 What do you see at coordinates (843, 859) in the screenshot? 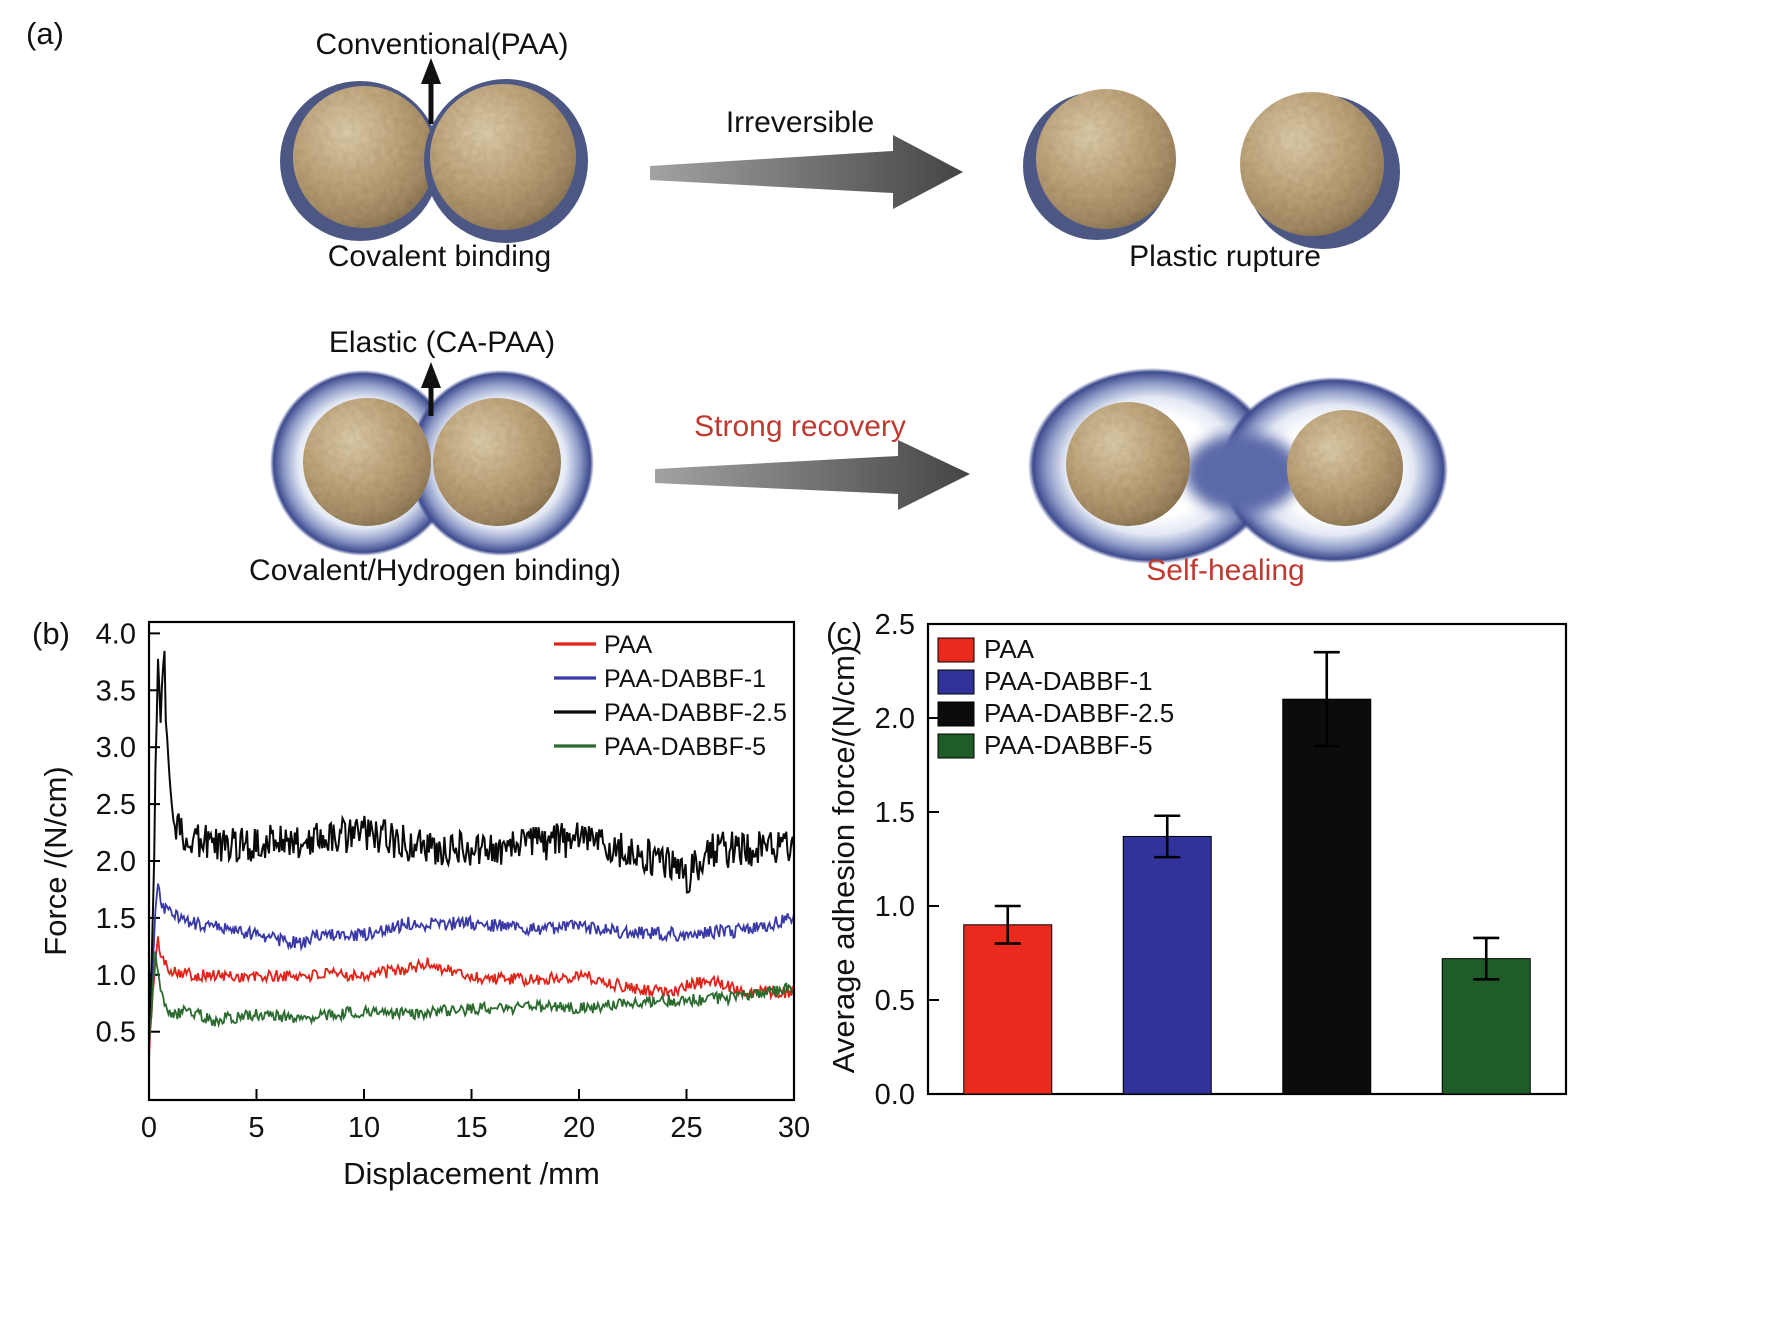
I see `y-axis-title: Average adhesion force/(N/cm)` at bounding box center [843, 859].